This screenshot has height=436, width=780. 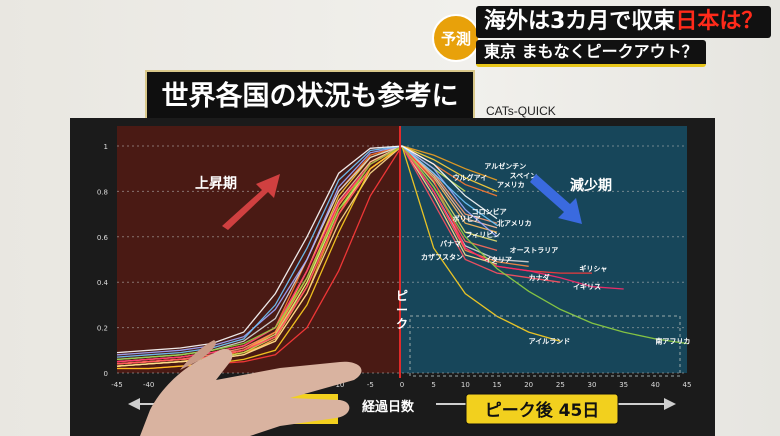 What do you see at coordinates (251, 202) in the screenshot?
I see `rise-arrow-icon` at bounding box center [251, 202].